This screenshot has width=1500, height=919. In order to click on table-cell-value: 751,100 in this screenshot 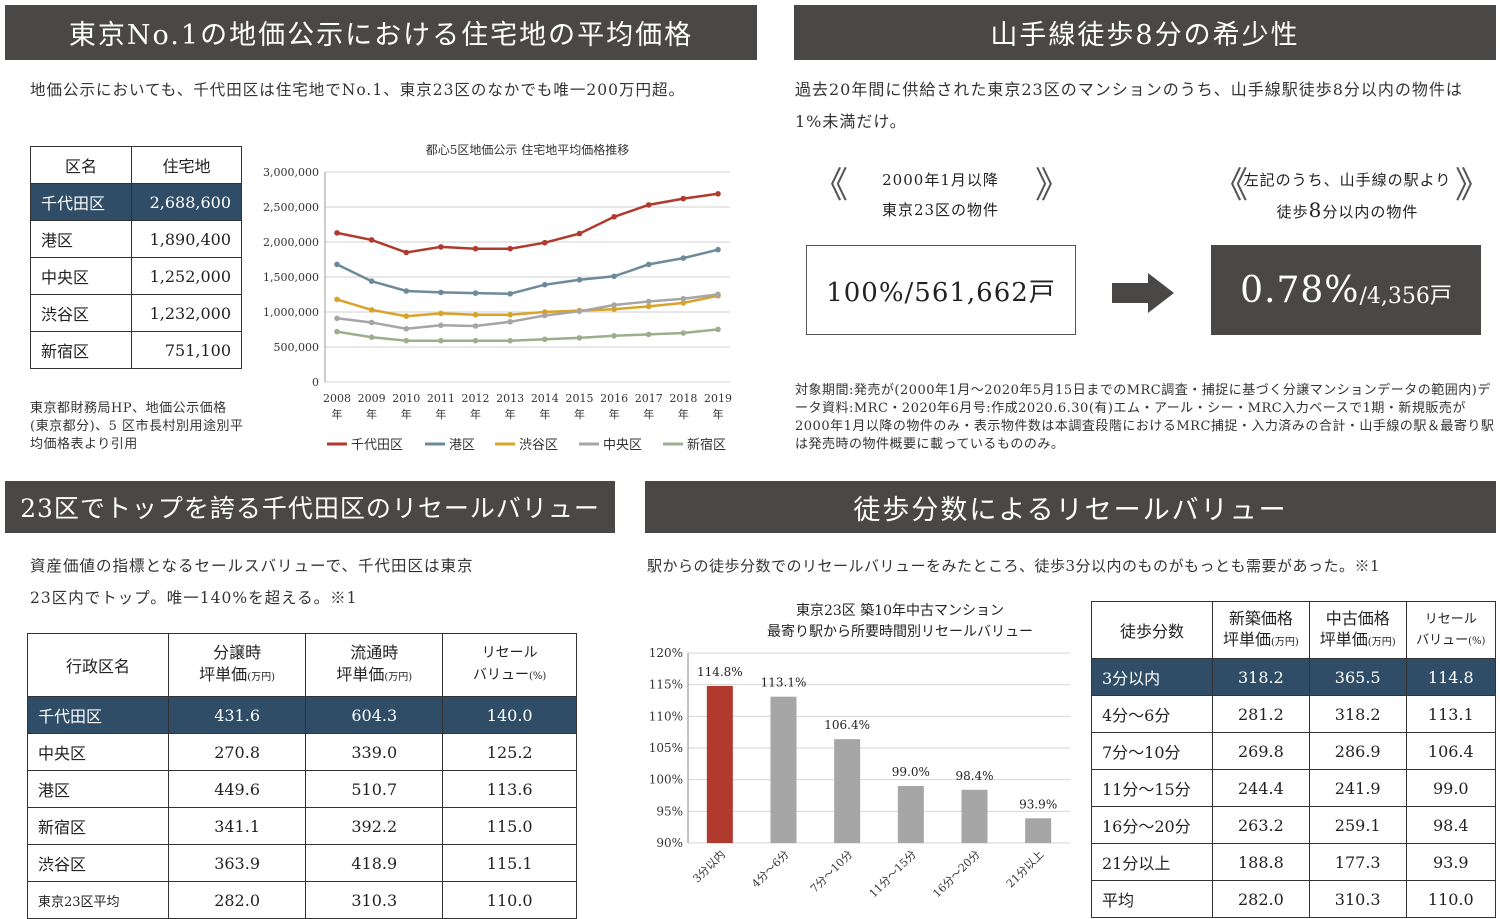, I will do `click(186, 350)`.